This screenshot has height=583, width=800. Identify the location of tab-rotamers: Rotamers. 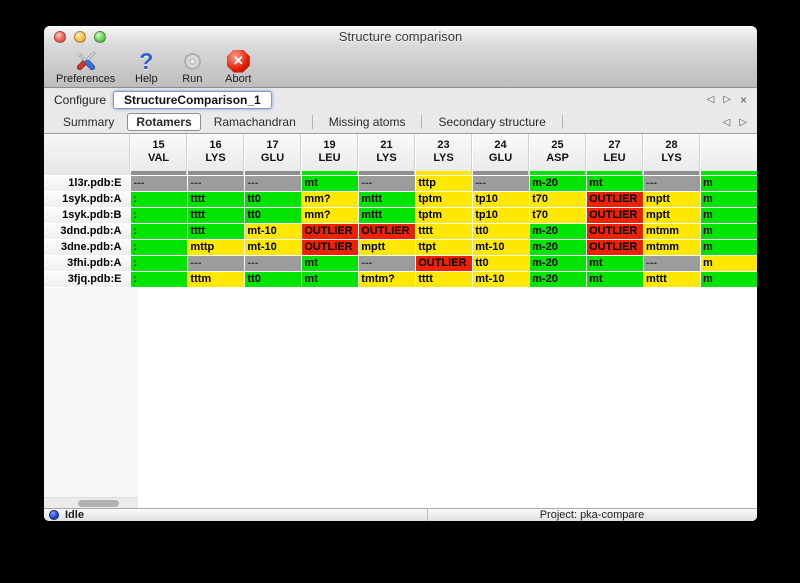
(164, 122).